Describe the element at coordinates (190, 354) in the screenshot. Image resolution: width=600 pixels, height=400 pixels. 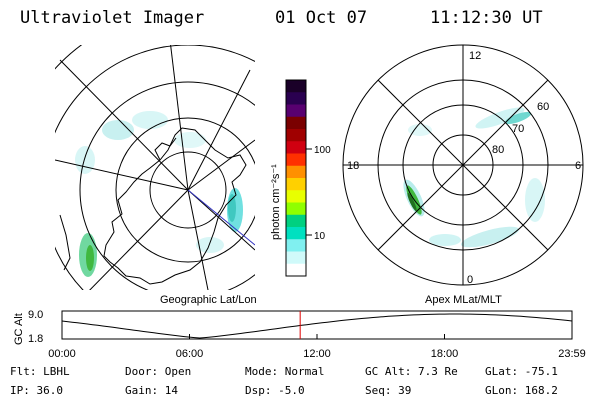
I see `timeline-tick-label: 06:00` at that location.